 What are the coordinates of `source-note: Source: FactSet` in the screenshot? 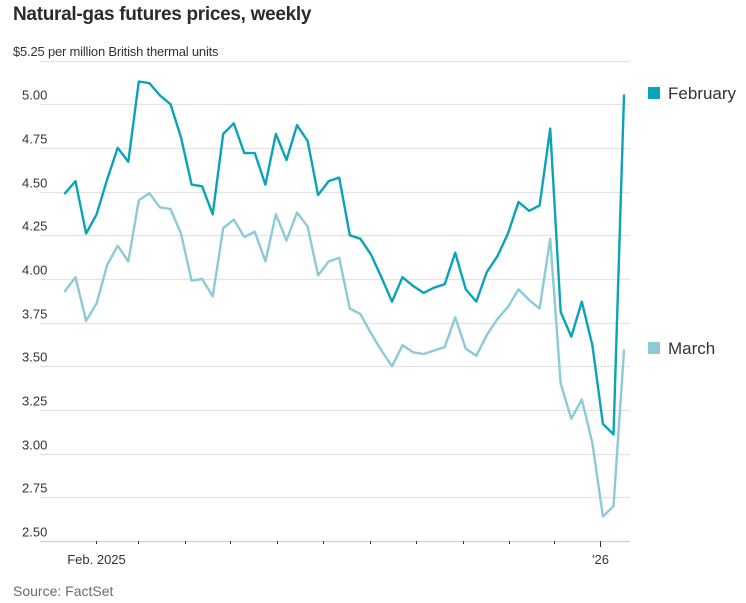 It's located at (63, 591).